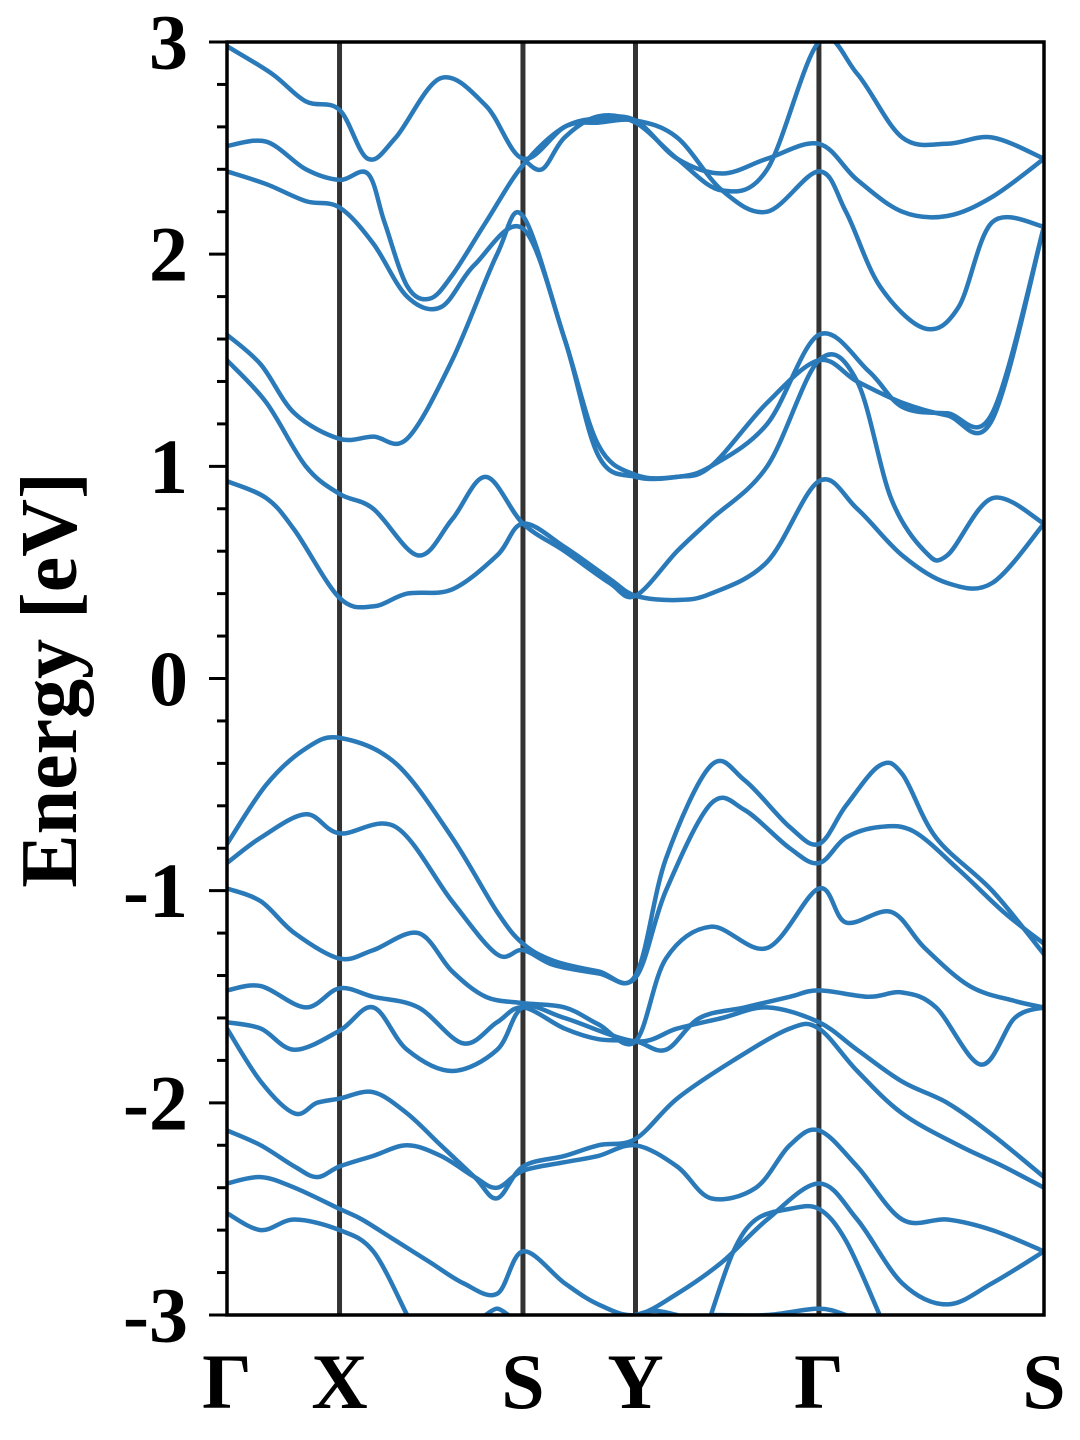 The image size is (1080, 1440). I want to click on y-axis-tick-labels: 3 2 1 0 -1 -2 -3, so click(155, 679).